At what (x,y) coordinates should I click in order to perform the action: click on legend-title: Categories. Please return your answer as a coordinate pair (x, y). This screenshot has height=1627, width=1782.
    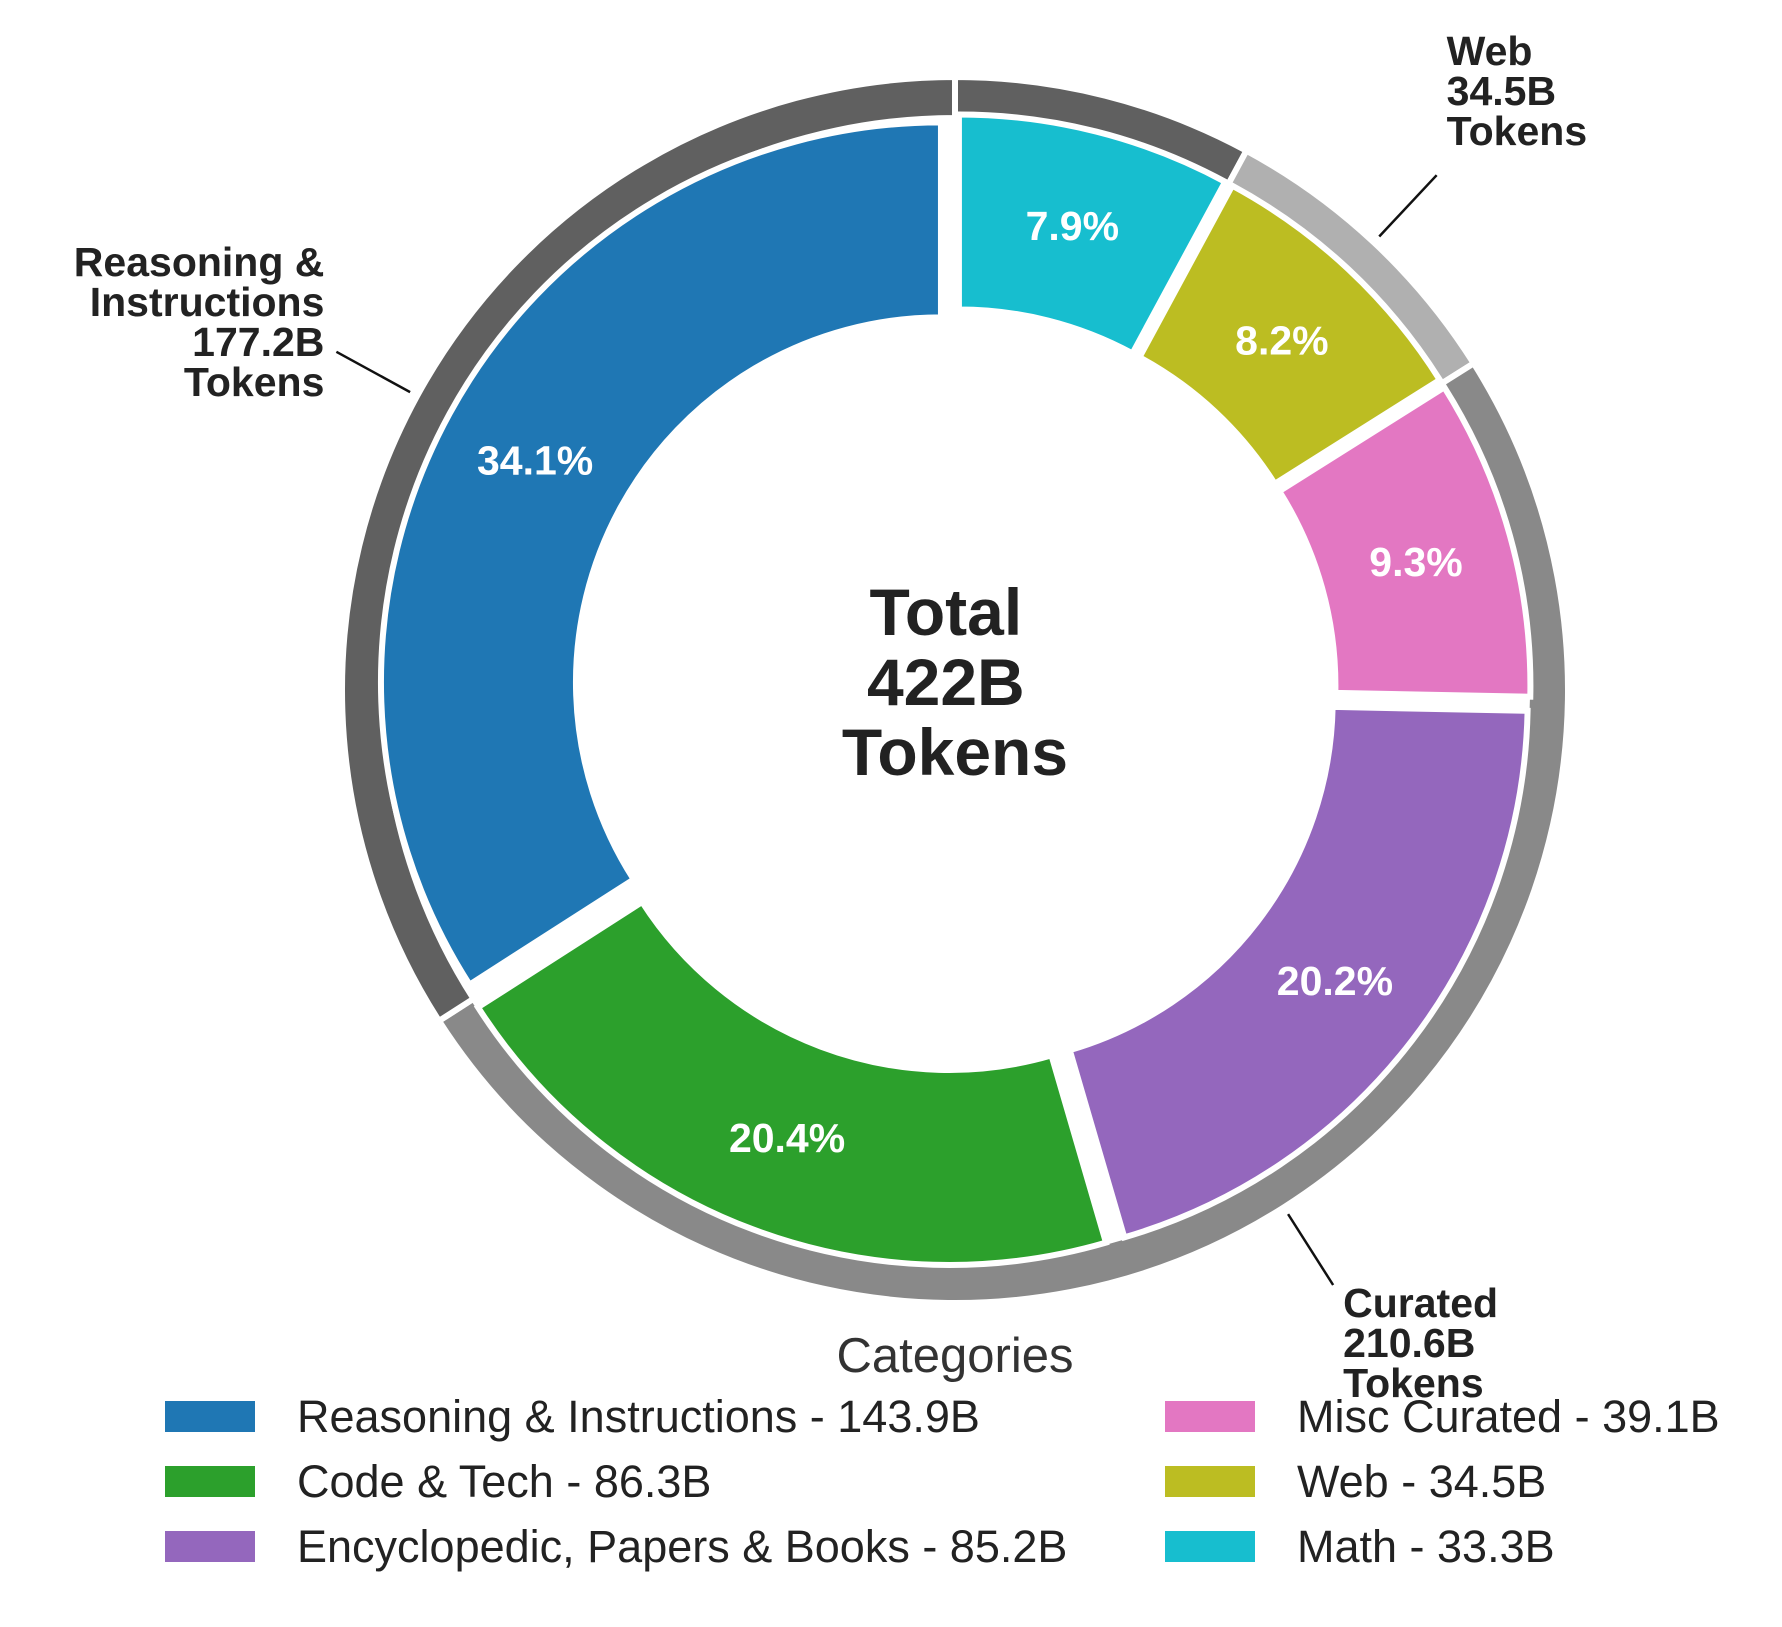
    Looking at the image, I should click on (955, 1356).